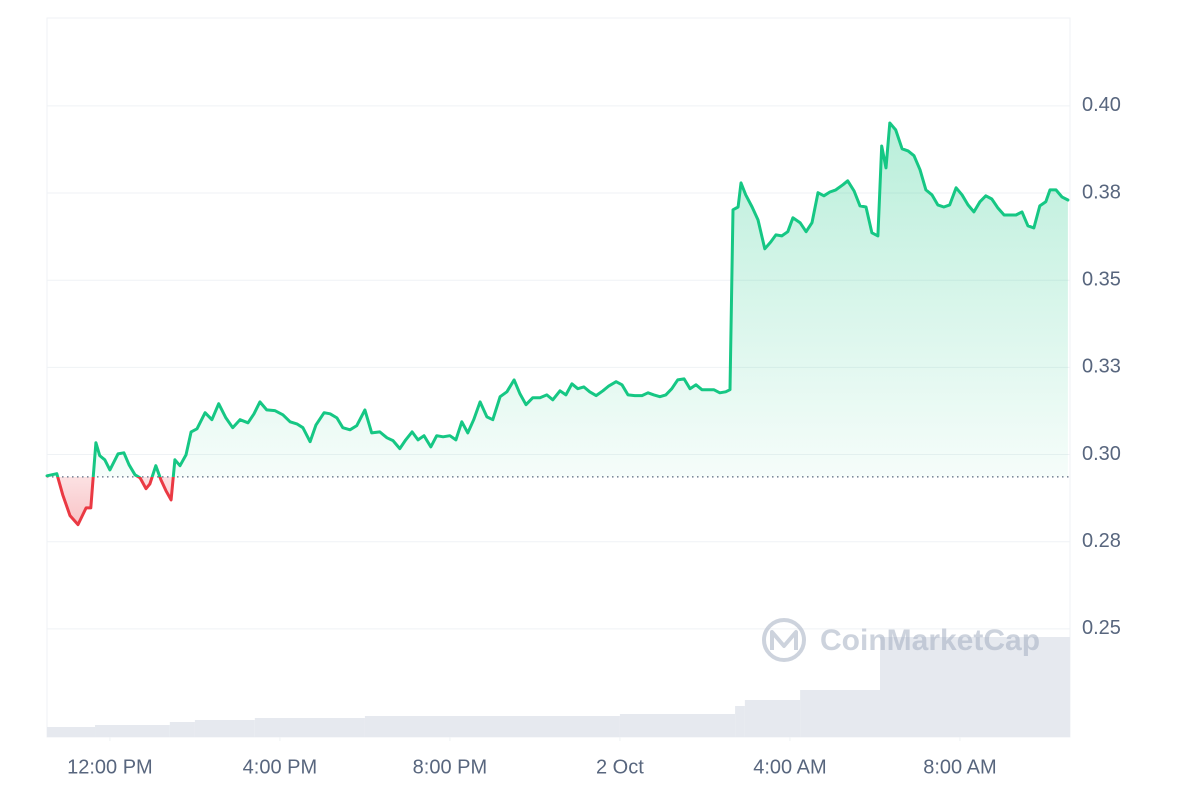 The width and height of the screenshot is (1200, 805). I want to click on watermark-text: CoinMarketCap, so click(930, 640).